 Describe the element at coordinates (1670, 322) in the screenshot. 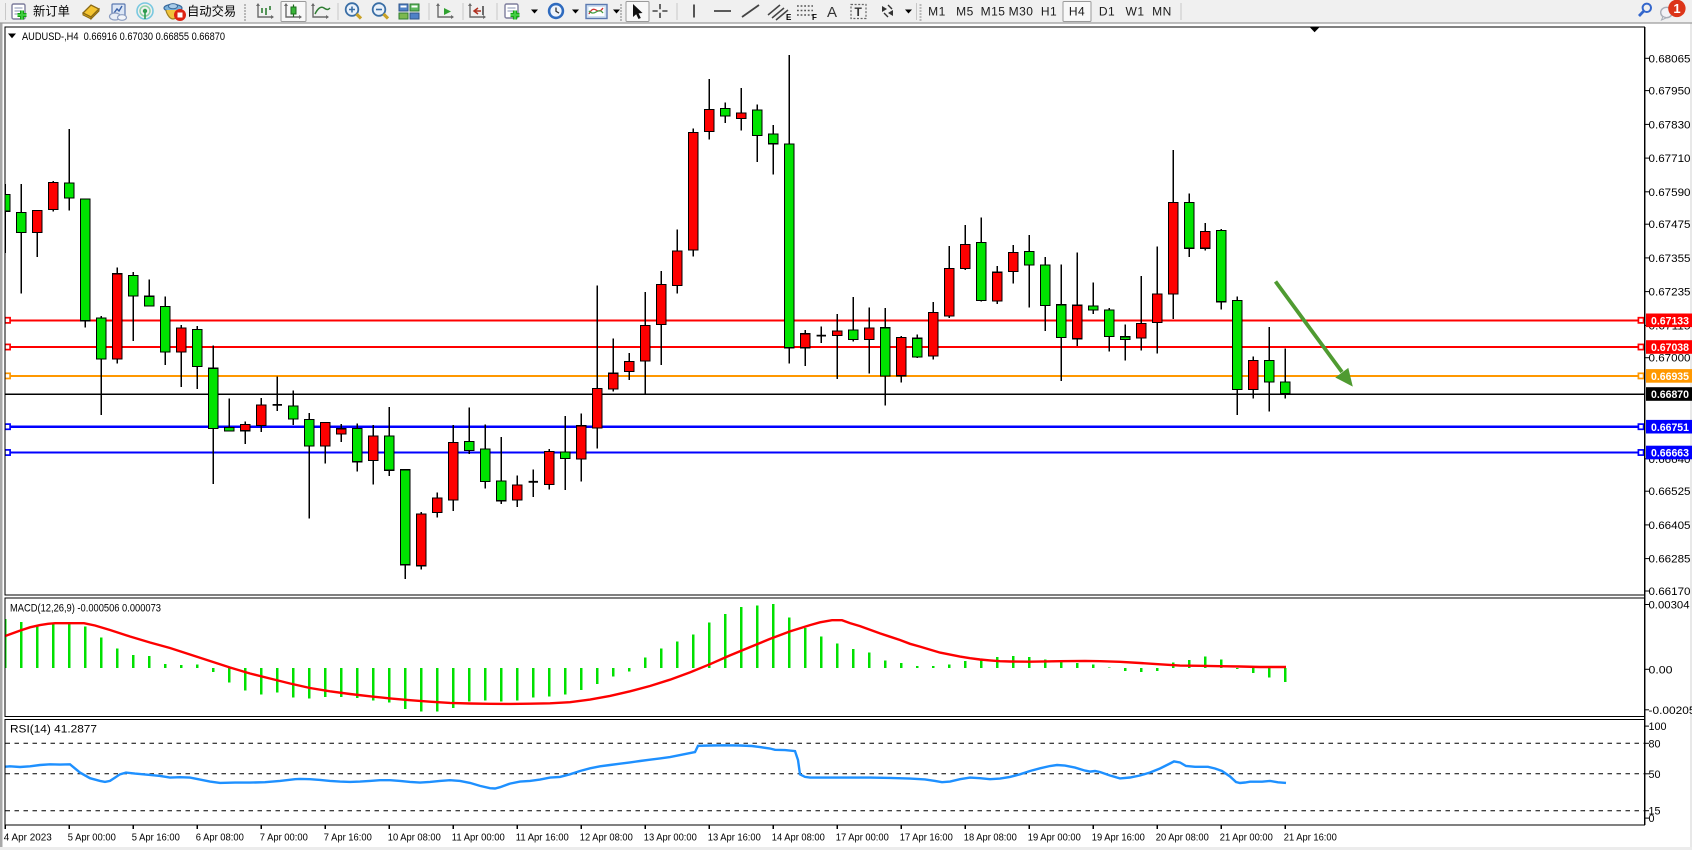

I see `svg-text: 0.67133` at that location.